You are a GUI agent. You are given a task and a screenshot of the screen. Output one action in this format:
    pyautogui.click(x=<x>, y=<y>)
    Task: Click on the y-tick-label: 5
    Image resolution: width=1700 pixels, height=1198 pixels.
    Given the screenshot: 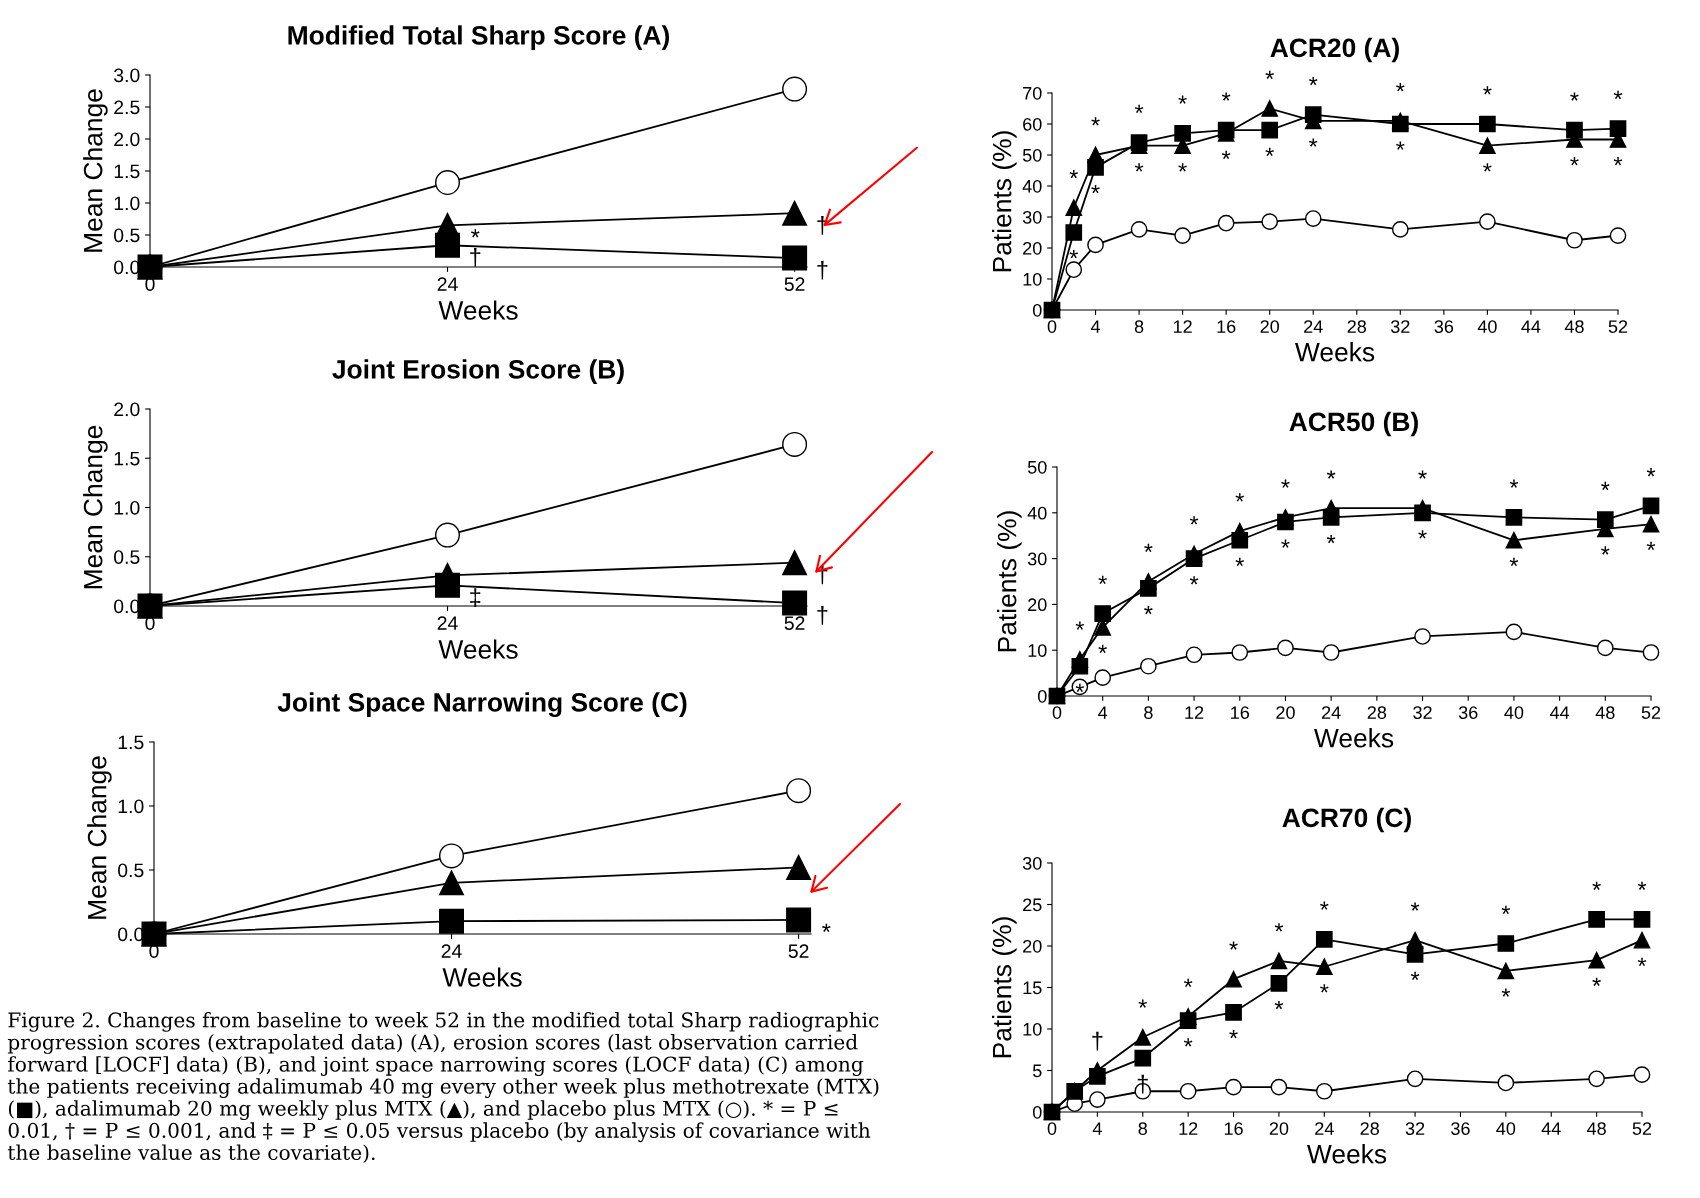 What is the action you would take?
    pyautogui.click(x=1037, y=1071)
    